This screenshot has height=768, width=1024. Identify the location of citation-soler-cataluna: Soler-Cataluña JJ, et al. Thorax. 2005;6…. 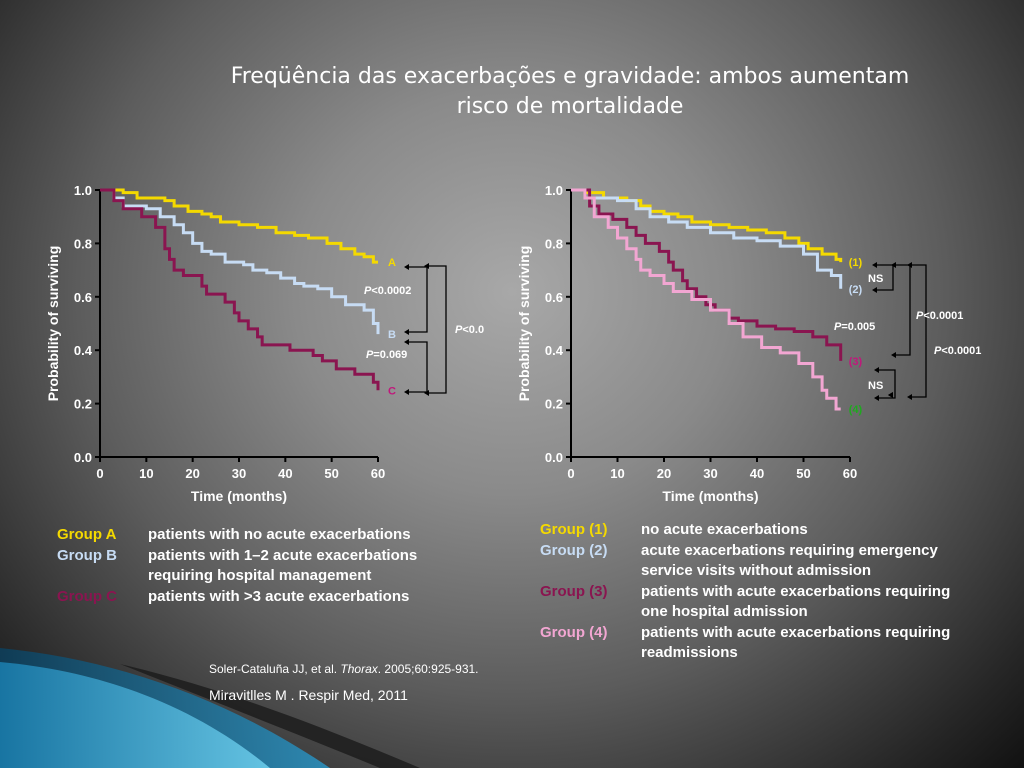
(344, 669).